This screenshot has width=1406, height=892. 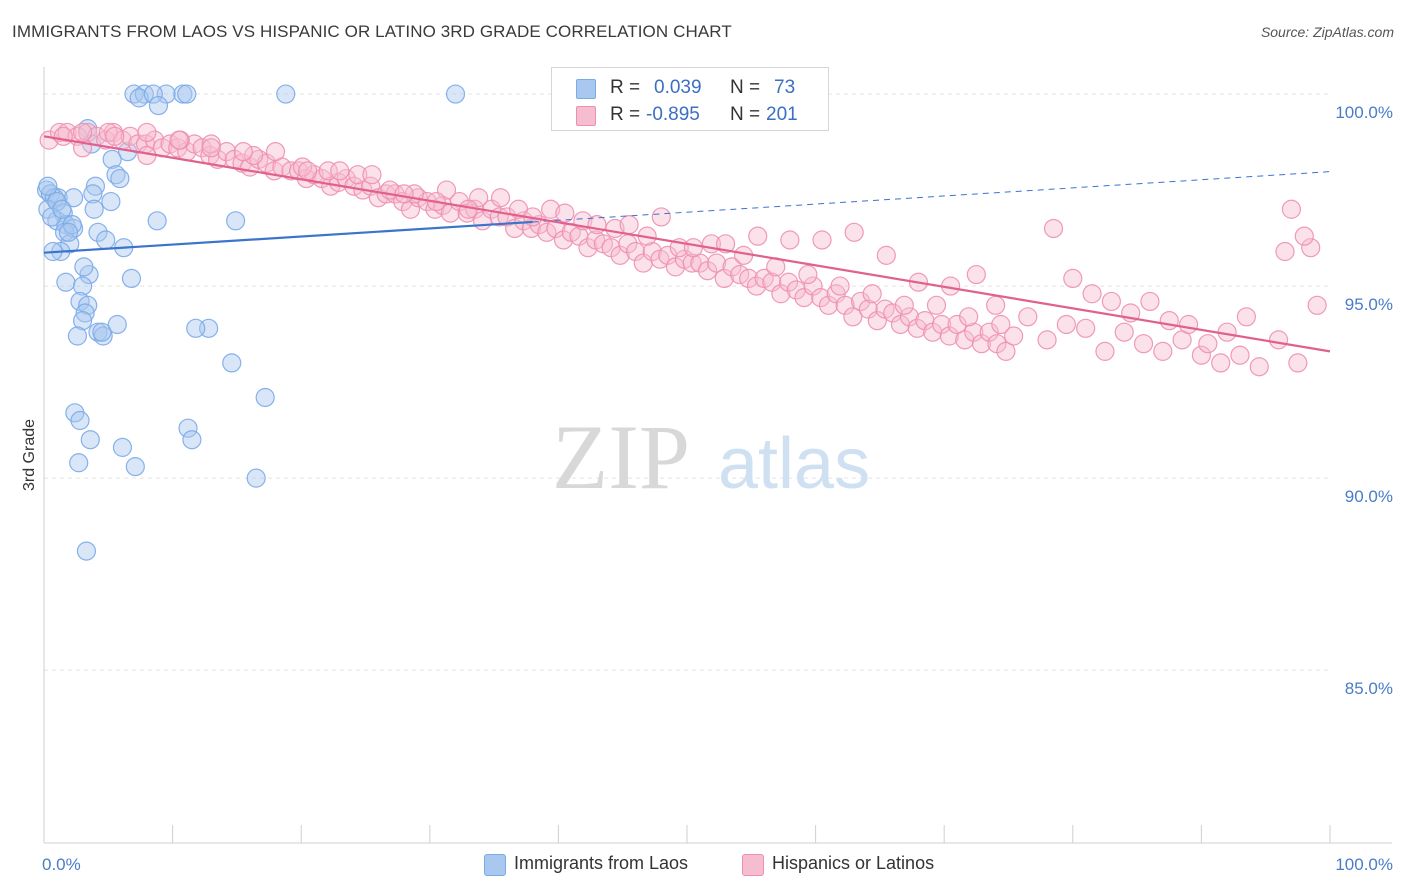 What do you see at coordinates (61, 864) in the screenshot?
I see `x-tick-label-0: 0.0%` at bounding box center [61, 864].